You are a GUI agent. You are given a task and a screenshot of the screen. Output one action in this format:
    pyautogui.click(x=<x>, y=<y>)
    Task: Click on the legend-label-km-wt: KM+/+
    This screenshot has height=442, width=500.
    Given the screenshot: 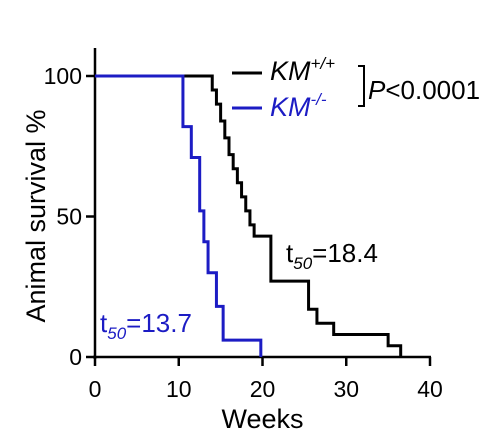 What is the action you would take?
    pyautogui.click(x=302, y=70)
    